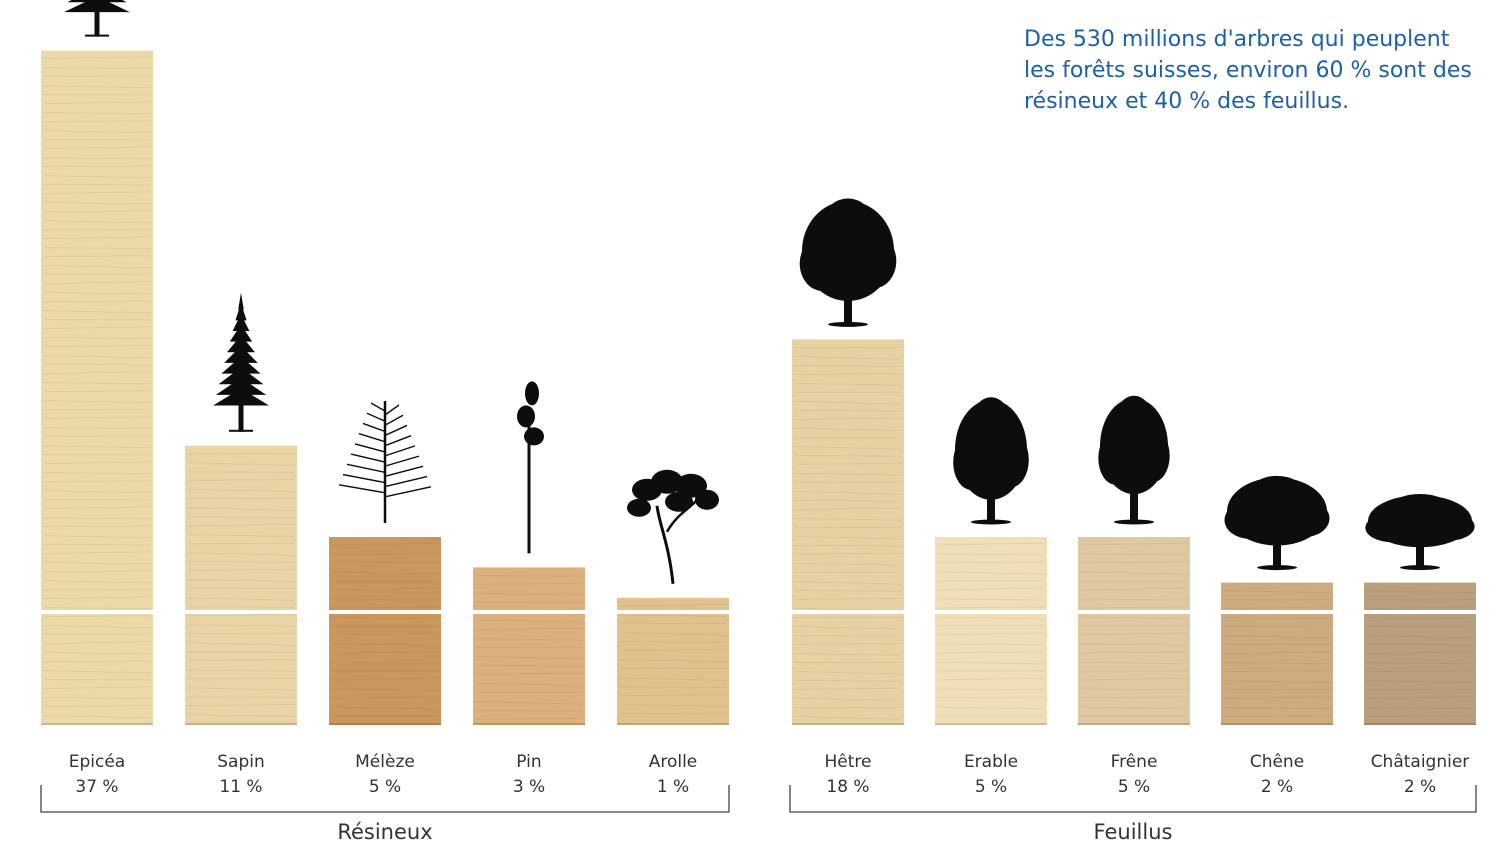 The width and height of the screenshot is (1506, 850). What do you see at coordinates (529, 762) in the screenshot?
I see `category-label: Pin` at bounding box center [529, 762].